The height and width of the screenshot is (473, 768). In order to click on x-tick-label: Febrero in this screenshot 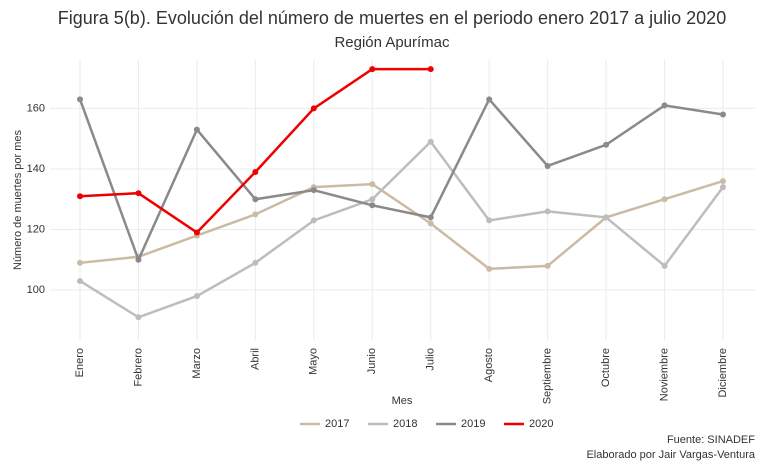, I will do `click(138, 367)`.